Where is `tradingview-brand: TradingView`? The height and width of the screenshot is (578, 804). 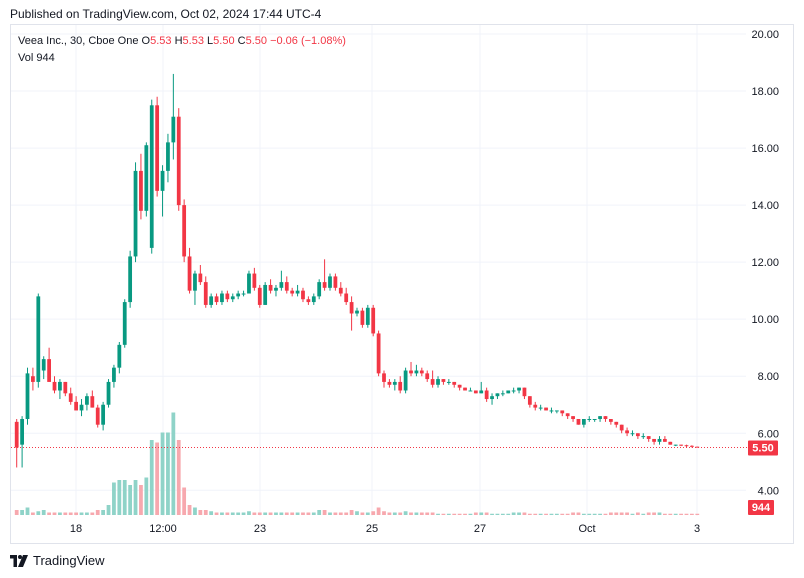
tradingview-brand: TradingView is located at coordinates (57, 560).